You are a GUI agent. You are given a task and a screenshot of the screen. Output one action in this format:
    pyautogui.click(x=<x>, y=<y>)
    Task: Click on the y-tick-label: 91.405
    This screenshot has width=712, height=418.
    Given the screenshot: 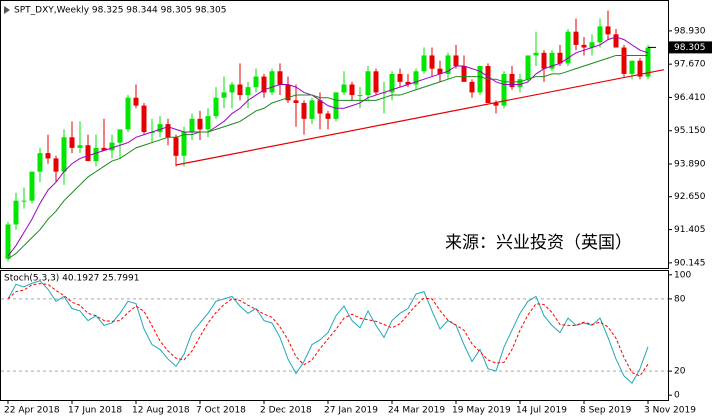 What is the action you would take?
    pyautogui.click(x=690, y=230)
    